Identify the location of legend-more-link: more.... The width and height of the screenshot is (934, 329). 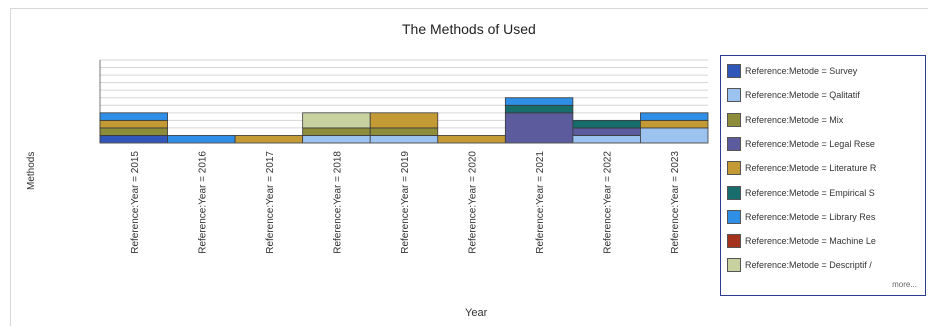
(904, 284).